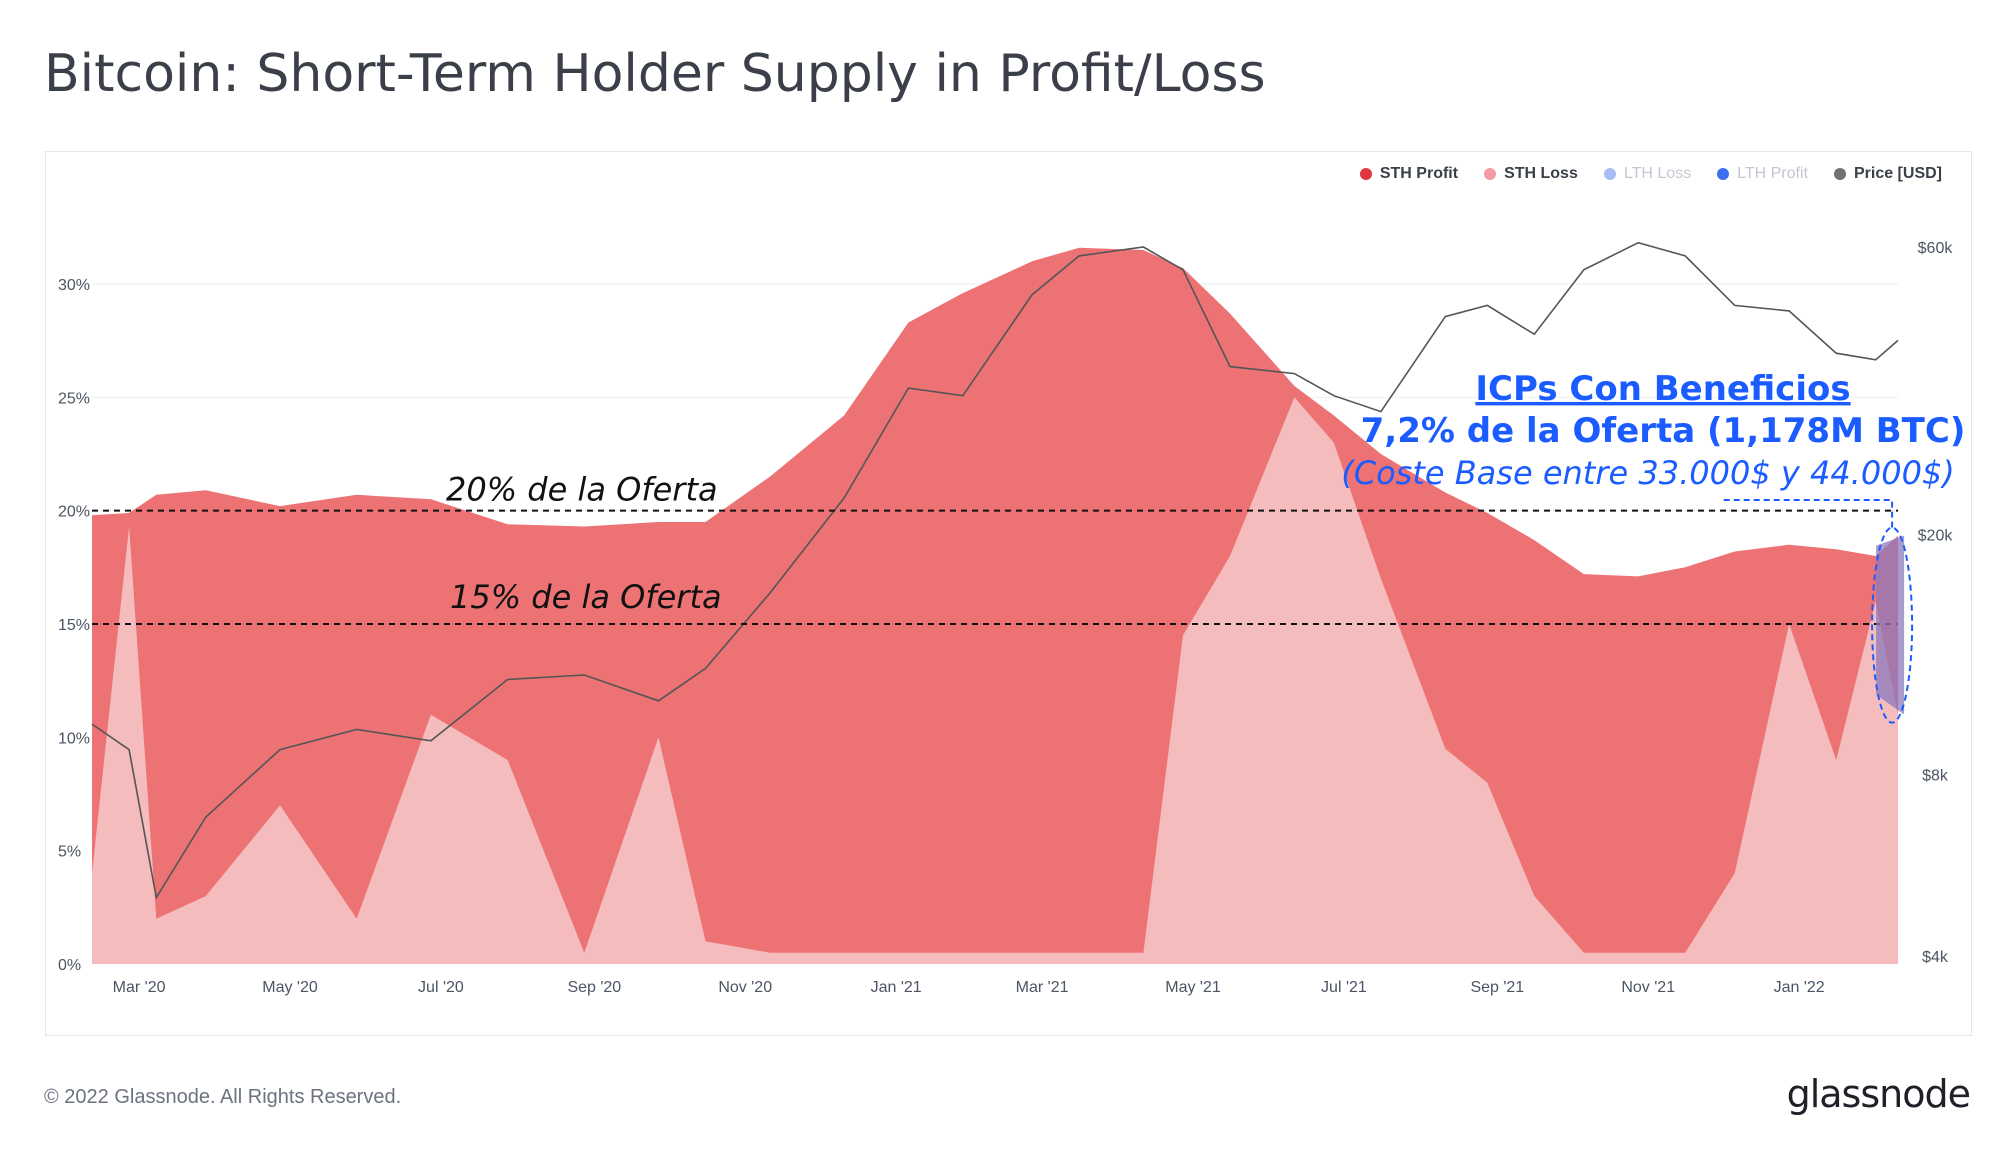  I want to click on x-tick-label: May '20, so click(290, 987).